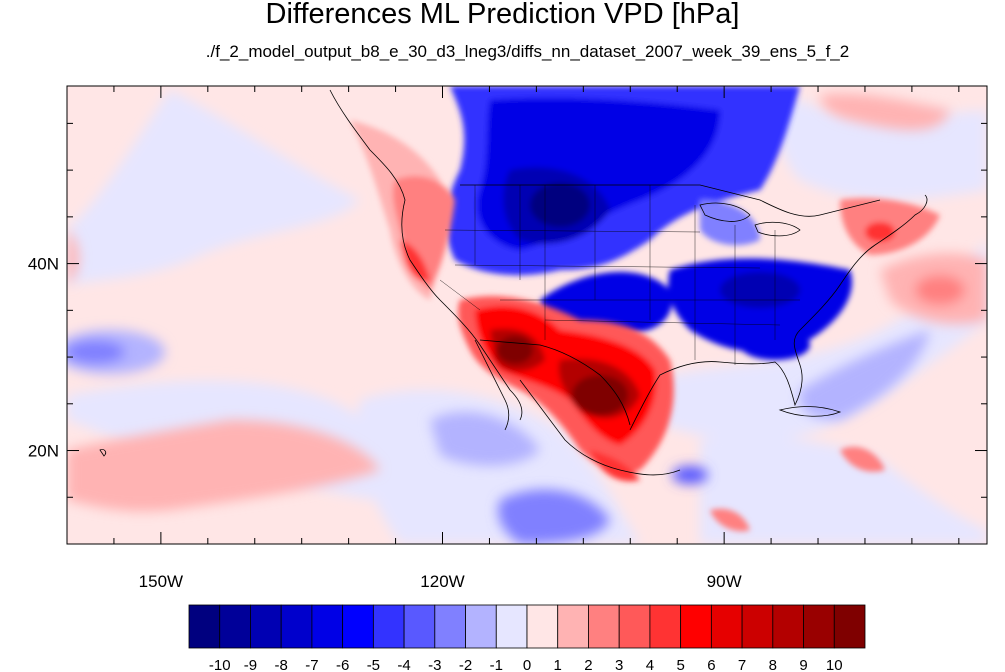  What do you see at coordinates (773, 664) in the screenshot?
I see `colorbar-label: 8` at bounding box center [773, 664].